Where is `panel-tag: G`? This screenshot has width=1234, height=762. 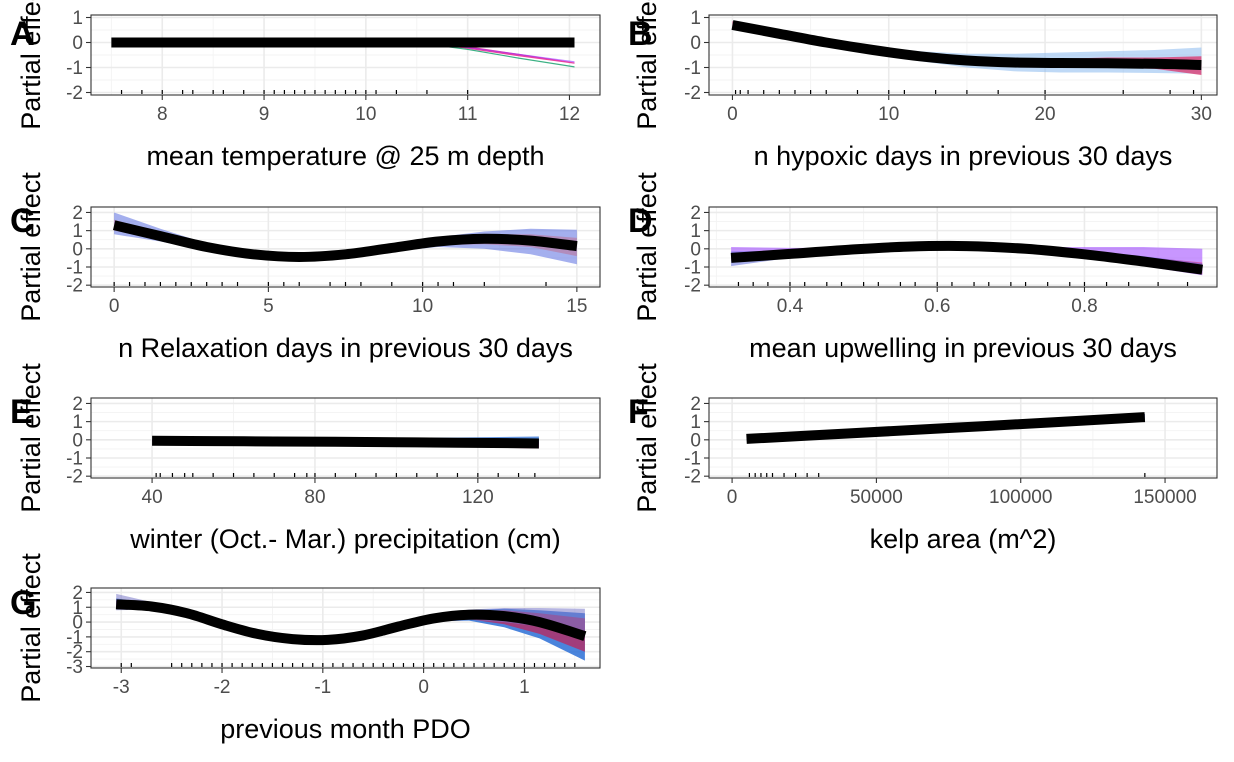 panel-tag: G is located at coordinates (23, 603).